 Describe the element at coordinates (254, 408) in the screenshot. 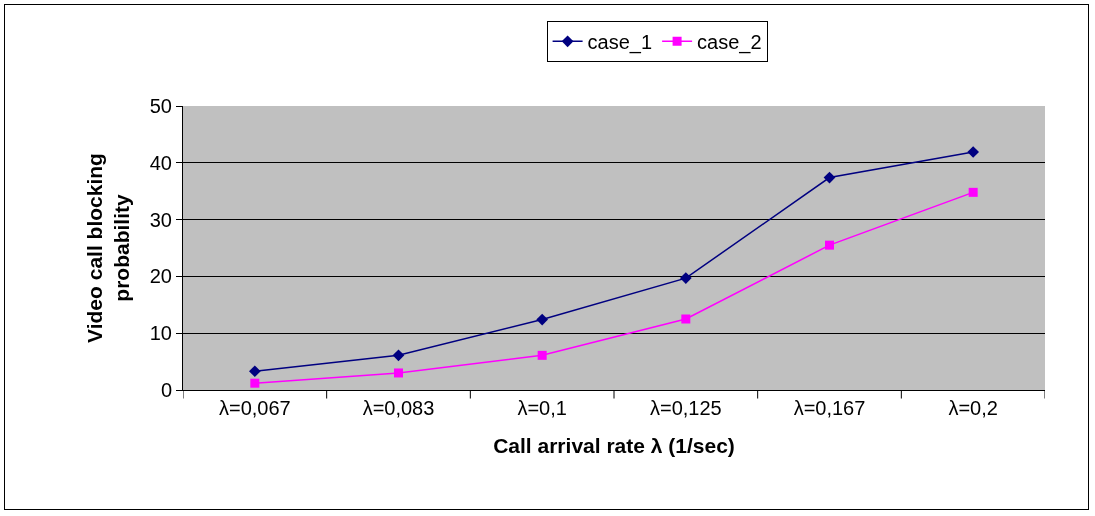

I see `x-tick-label: λ=0,067` at that location.